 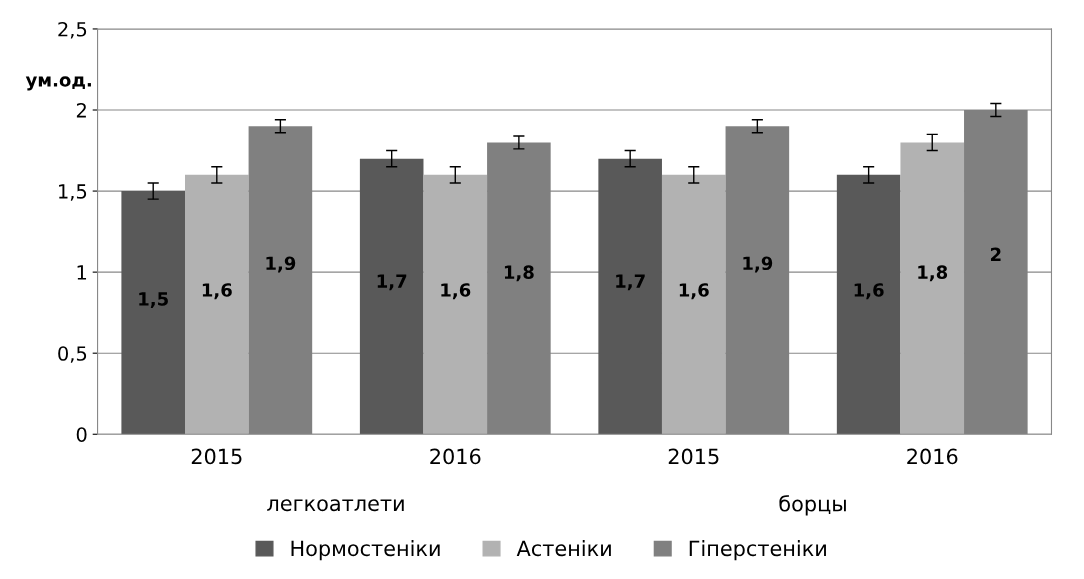 I want to click on y-tick-label: 0,5, so click(x=72, y=354).